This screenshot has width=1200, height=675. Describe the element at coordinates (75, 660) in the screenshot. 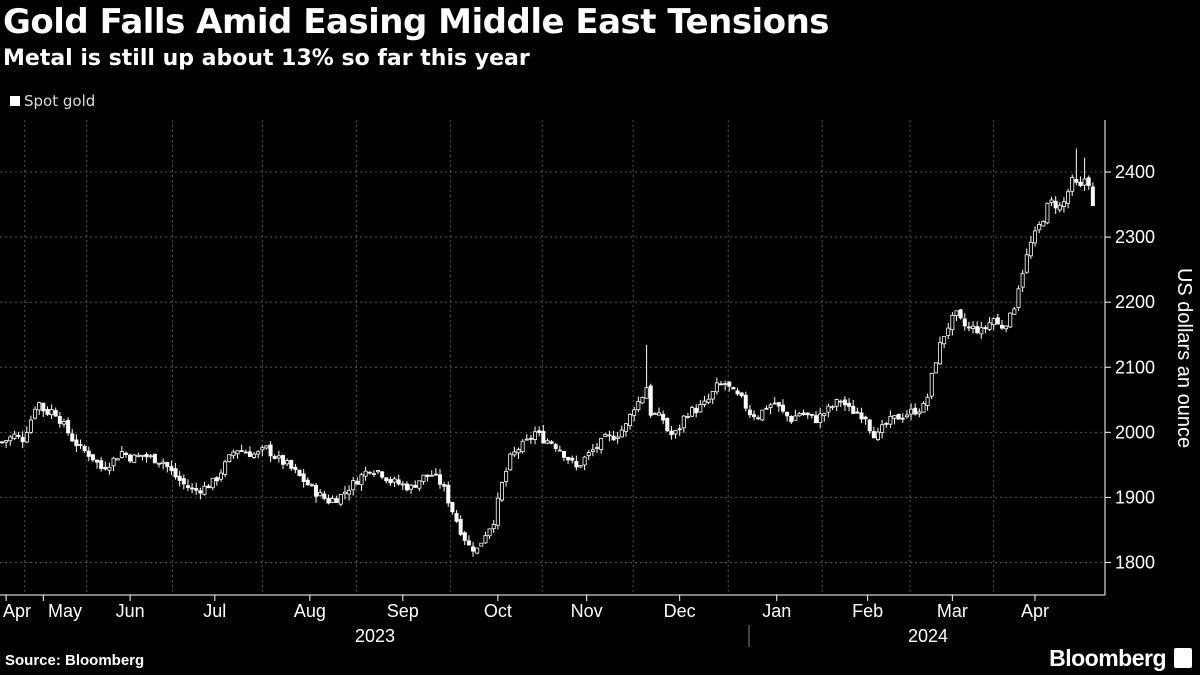

I see `source-note: Source: Bloomberg` at that location.